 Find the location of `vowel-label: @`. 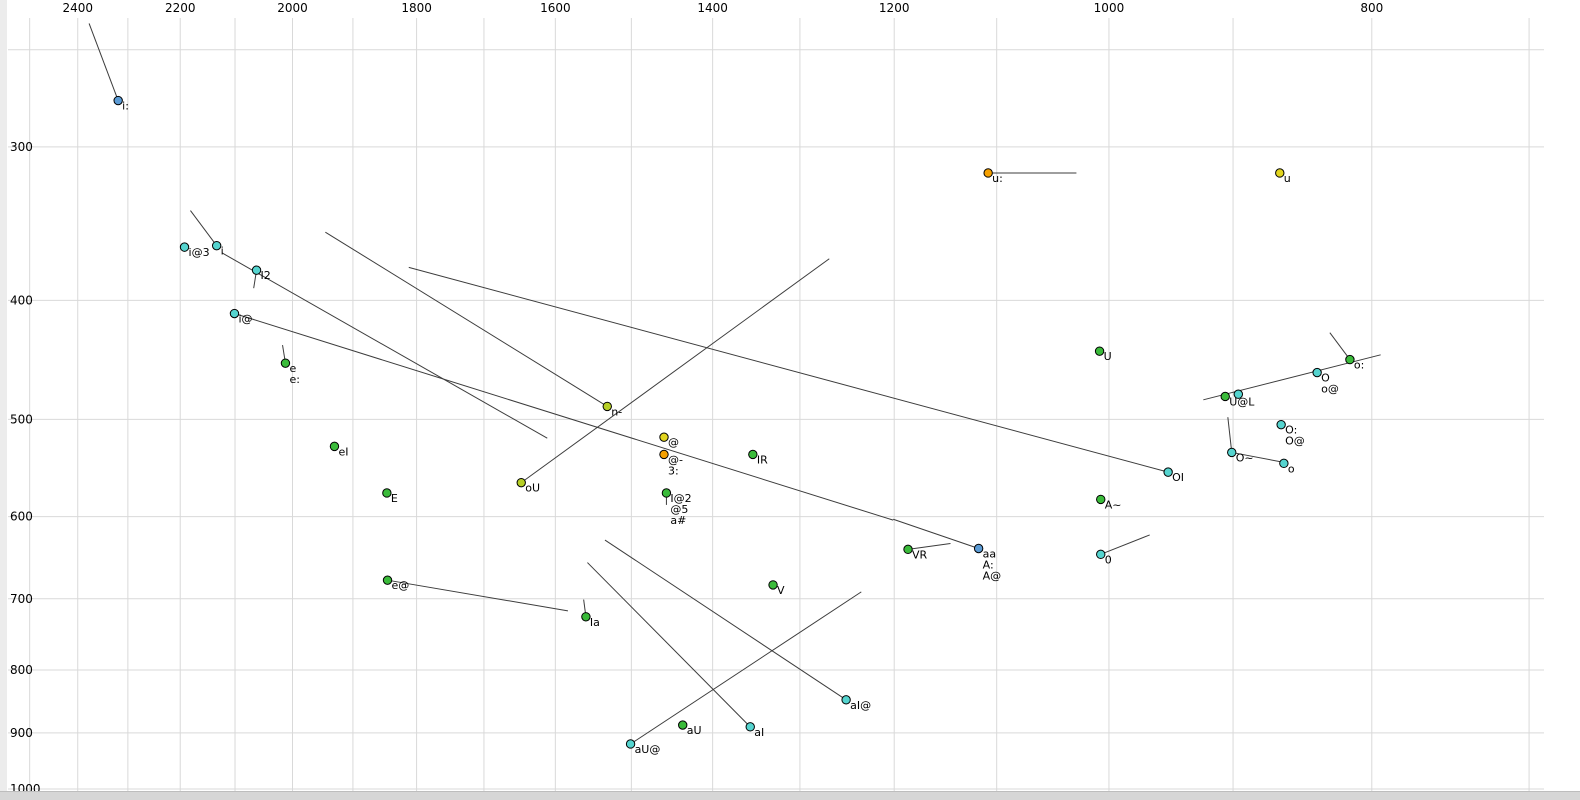

vowel-label: @ is located at coordinates (673, 442).